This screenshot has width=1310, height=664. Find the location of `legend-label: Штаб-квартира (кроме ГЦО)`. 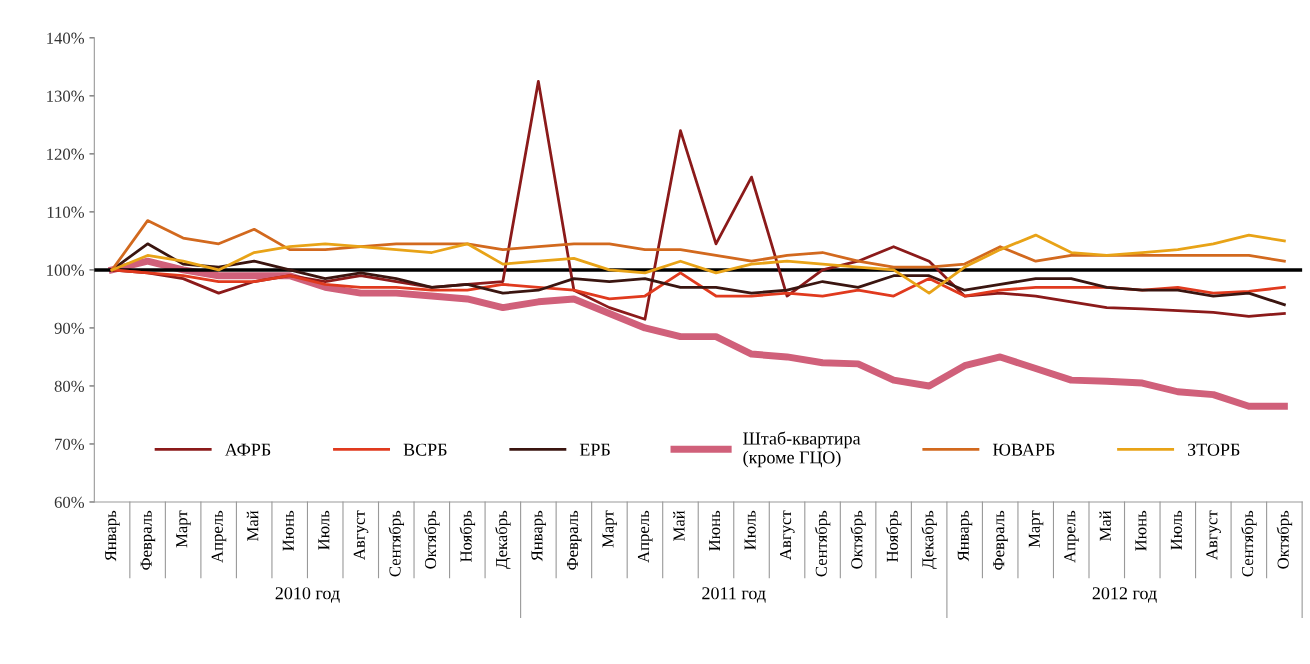

legend-label: Штаб-квартира (кроме ГЦО) is located at coordinates (802, 449).